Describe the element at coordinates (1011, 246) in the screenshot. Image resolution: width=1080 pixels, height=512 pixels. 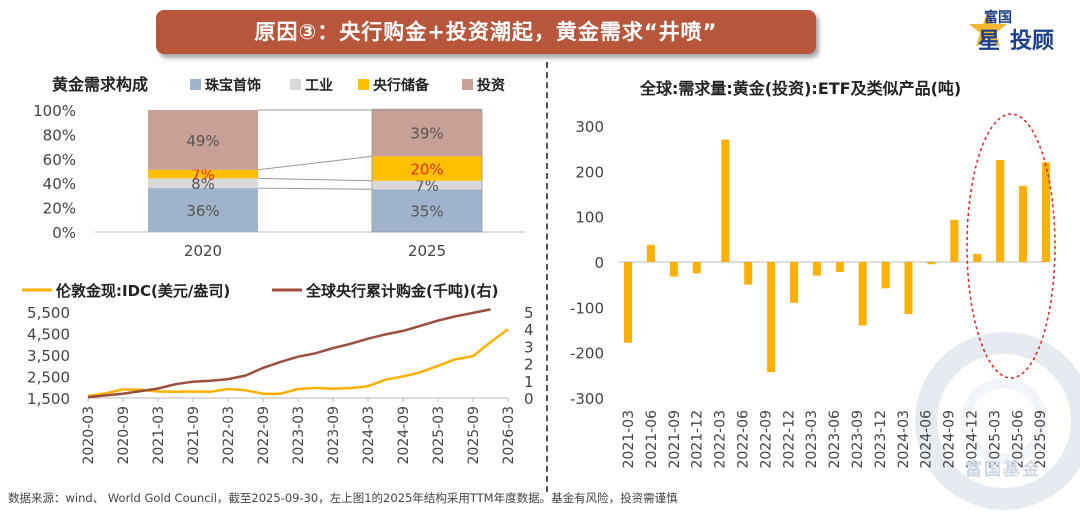
I see `highlight-oval` at that location.